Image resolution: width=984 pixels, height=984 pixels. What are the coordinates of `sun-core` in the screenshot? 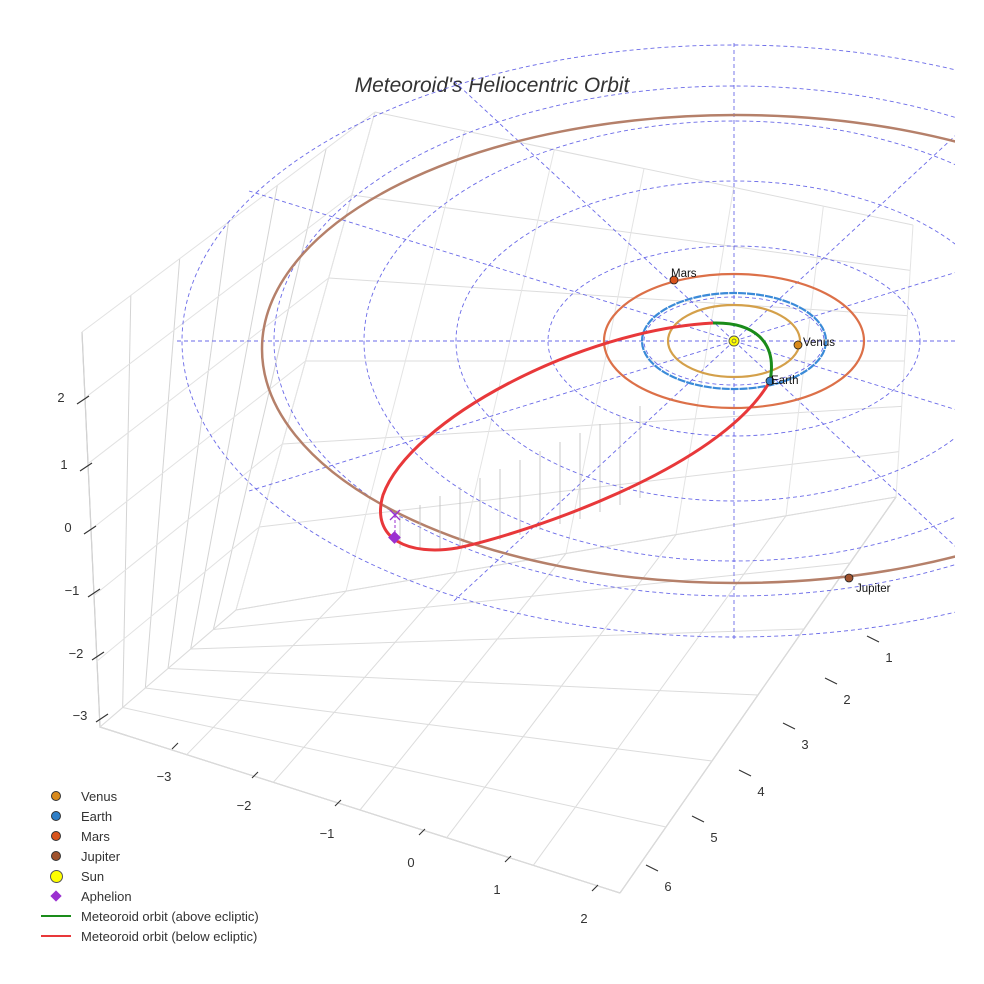 It's located at (734, 341).